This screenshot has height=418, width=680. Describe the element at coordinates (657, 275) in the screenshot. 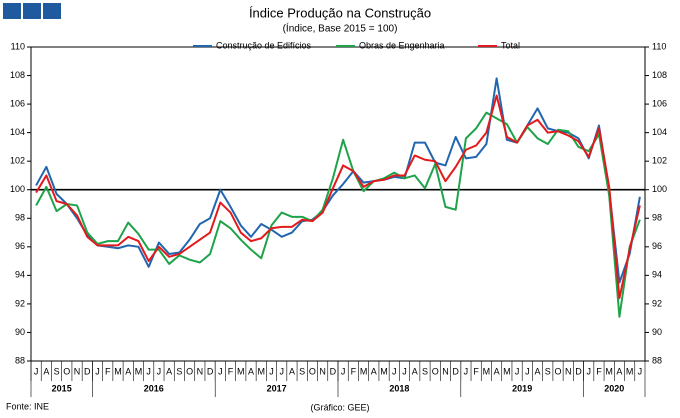

I see `y-tick-label-right: 94` at that location.